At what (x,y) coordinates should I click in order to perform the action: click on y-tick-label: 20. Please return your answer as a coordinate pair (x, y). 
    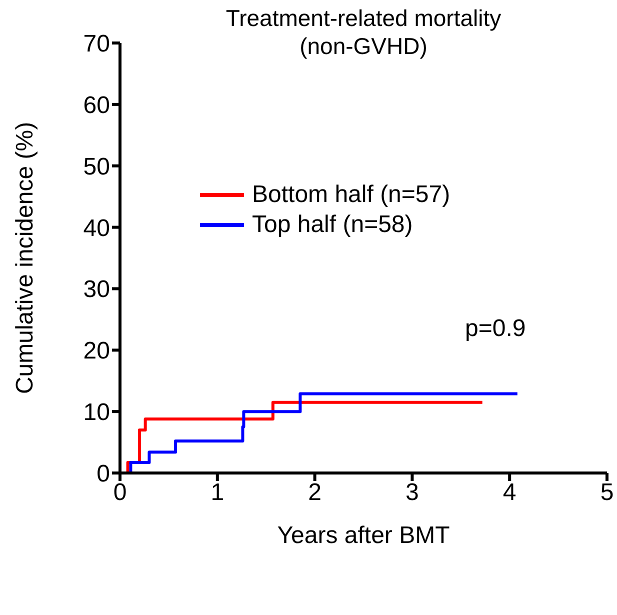
    Looking at the image, I should click on (96, 351).